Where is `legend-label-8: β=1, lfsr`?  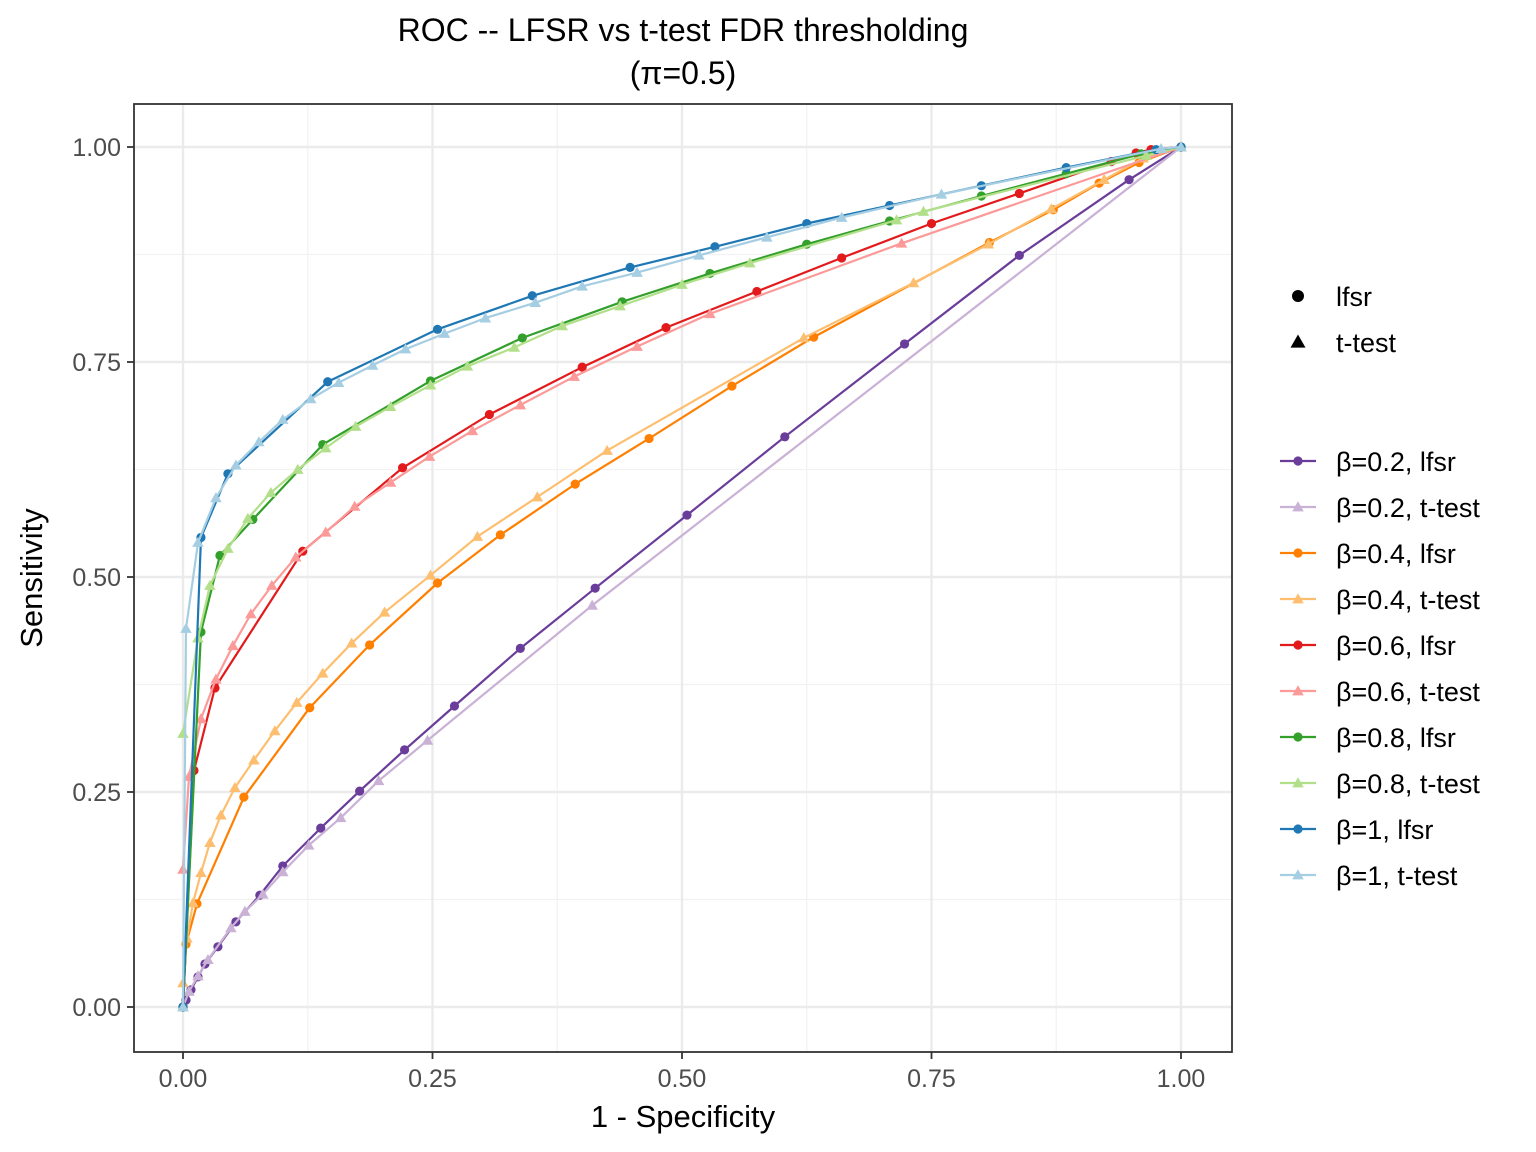
legend-label-8: β=1, lfsr is located at coordinates (1384, 830).